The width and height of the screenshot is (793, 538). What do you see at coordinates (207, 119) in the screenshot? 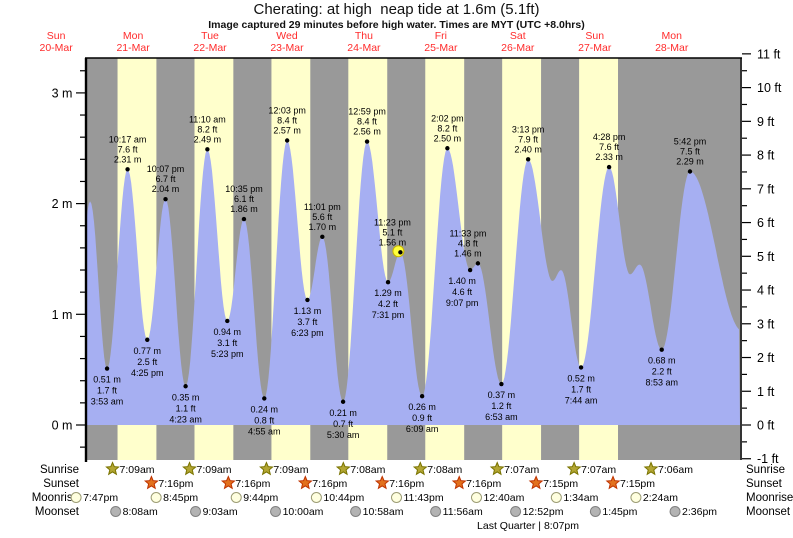
I see `tide-high-label: 11:10 am` at bounding box center [207, 119].